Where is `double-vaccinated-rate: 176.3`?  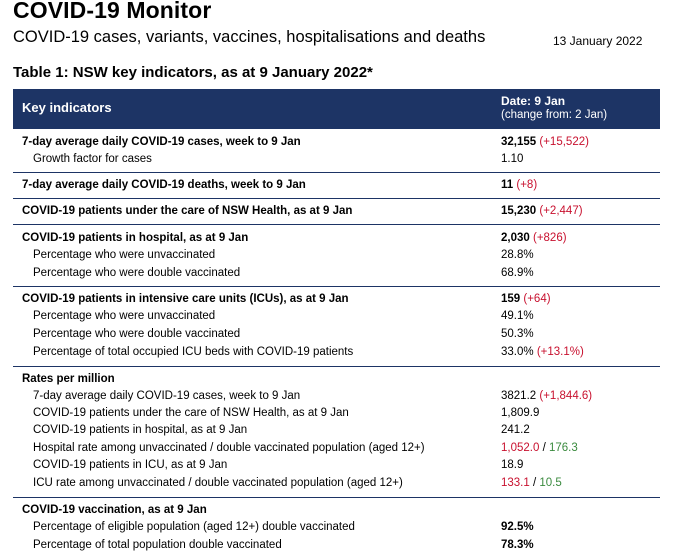 double-vaccinated-rate: 176.3 is located at coordinates (563, 448).